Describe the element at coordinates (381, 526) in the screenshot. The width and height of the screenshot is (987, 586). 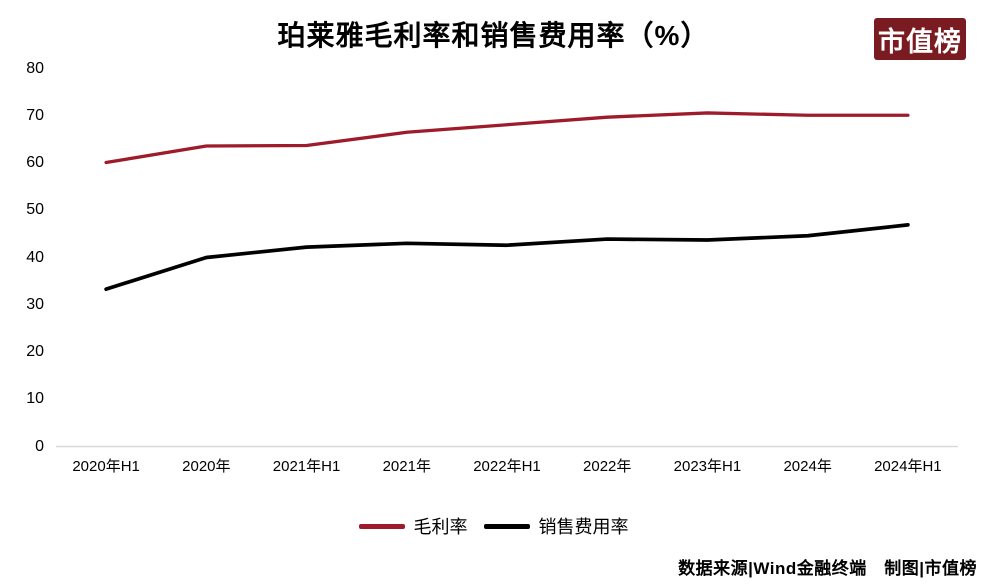
I see `gross-margin-line-swatch` at that location.